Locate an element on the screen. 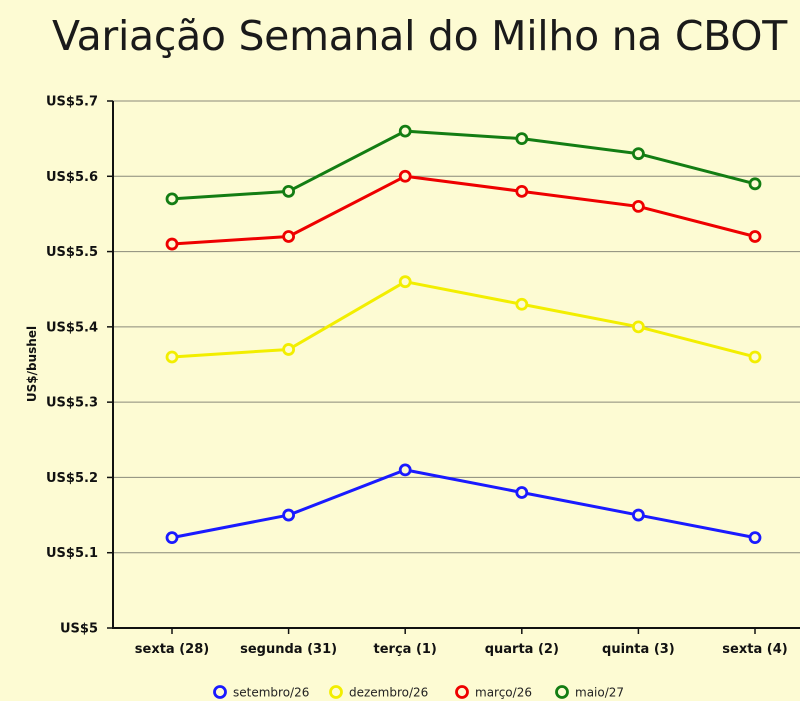  legend-item: dezembro/26 is located at coordinates (378, 692).